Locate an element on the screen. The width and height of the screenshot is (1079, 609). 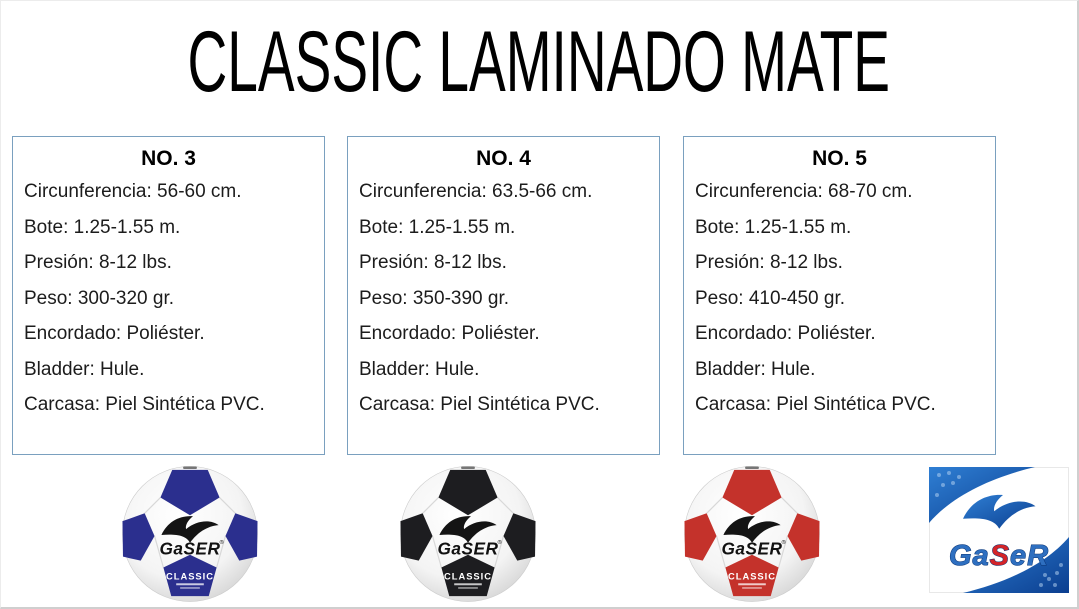
logo-wordmark: GaSeR is located at coordinates (999, 556).